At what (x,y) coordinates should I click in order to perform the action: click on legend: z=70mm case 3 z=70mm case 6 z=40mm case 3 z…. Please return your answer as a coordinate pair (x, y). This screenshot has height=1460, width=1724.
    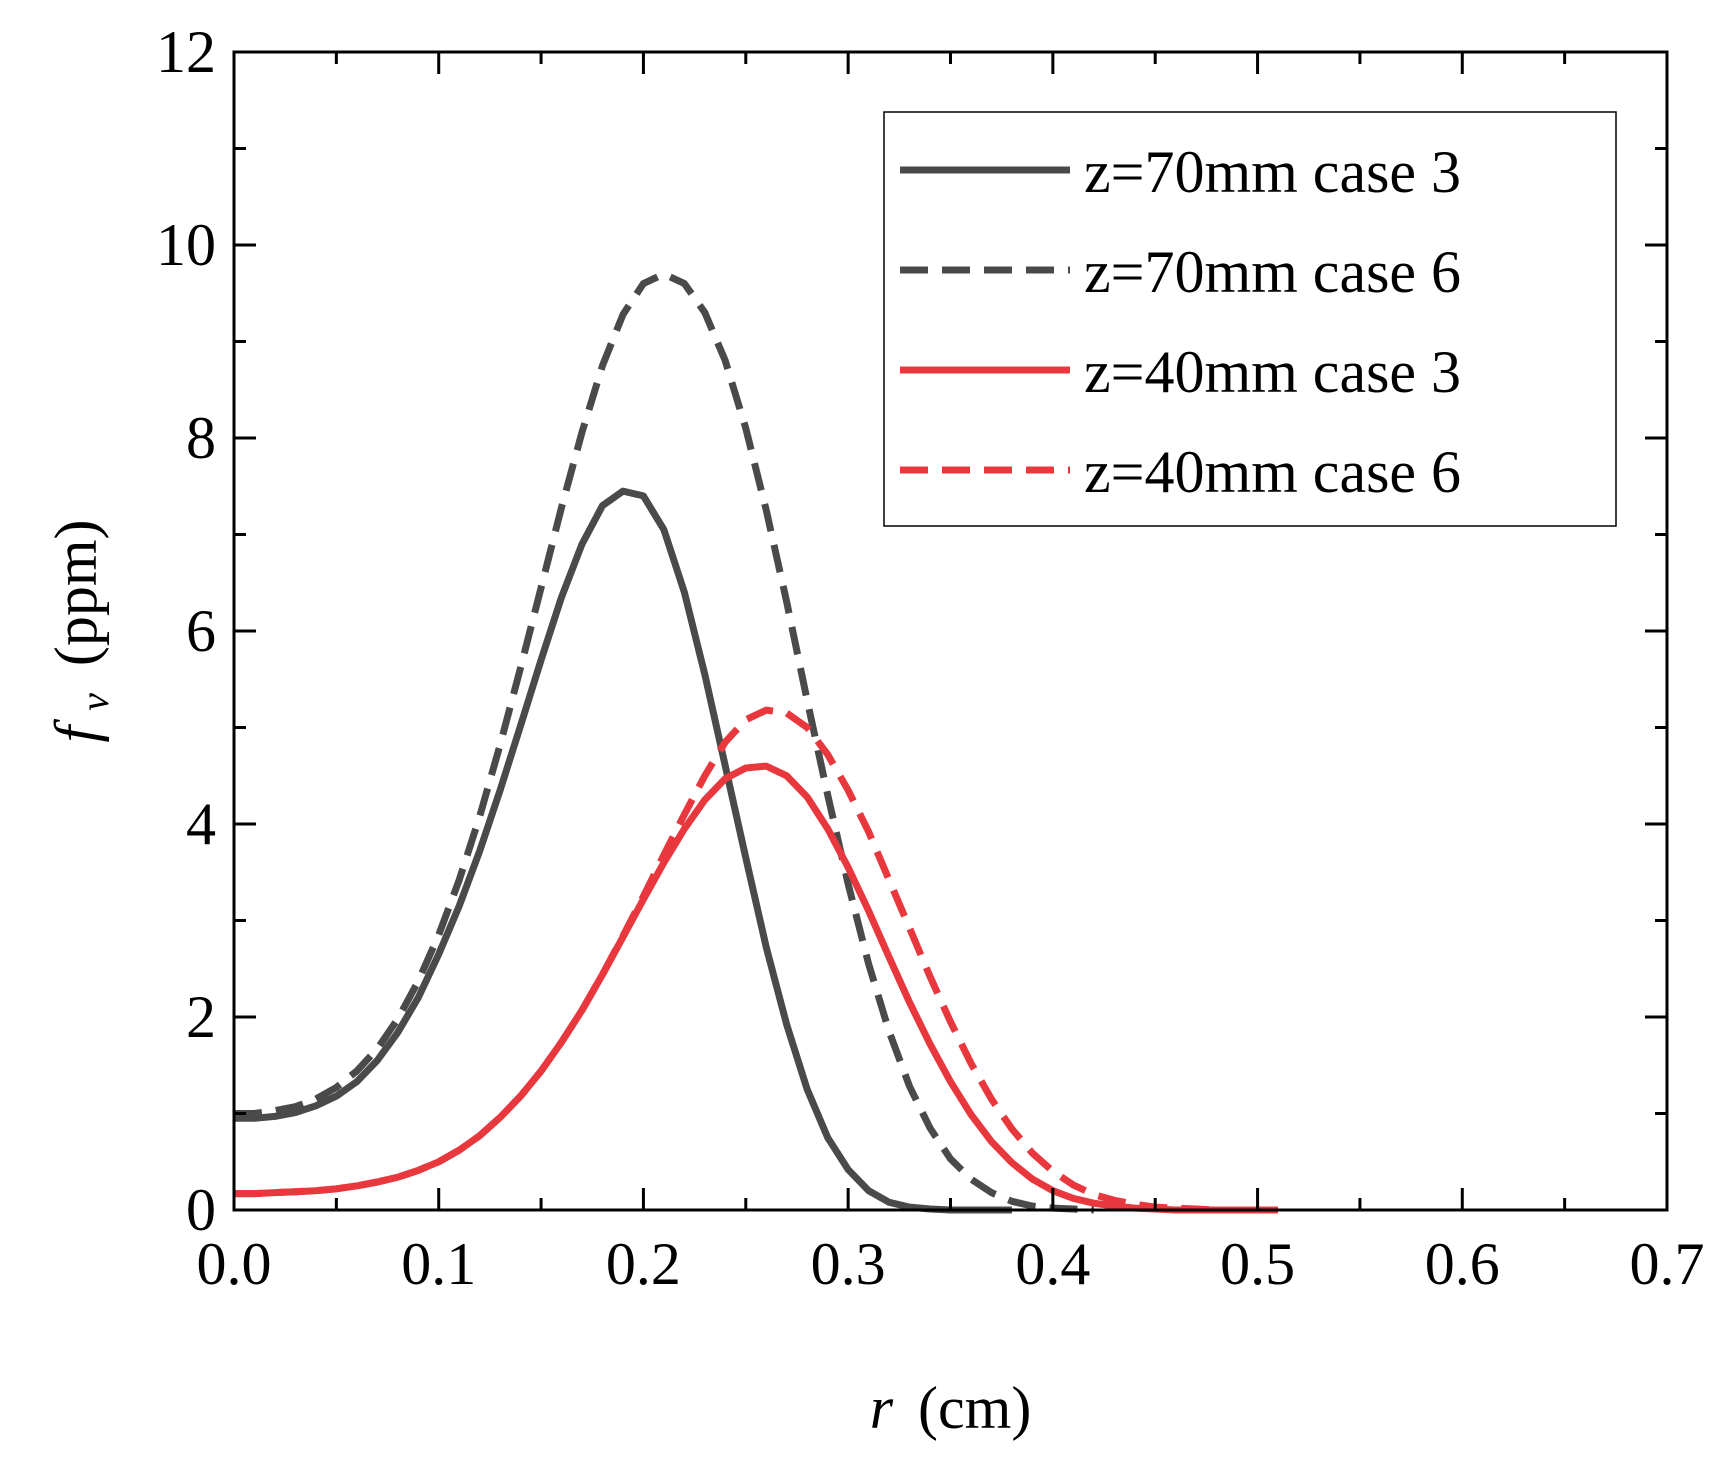
    Looking at the image, I should click on (1250, 319).